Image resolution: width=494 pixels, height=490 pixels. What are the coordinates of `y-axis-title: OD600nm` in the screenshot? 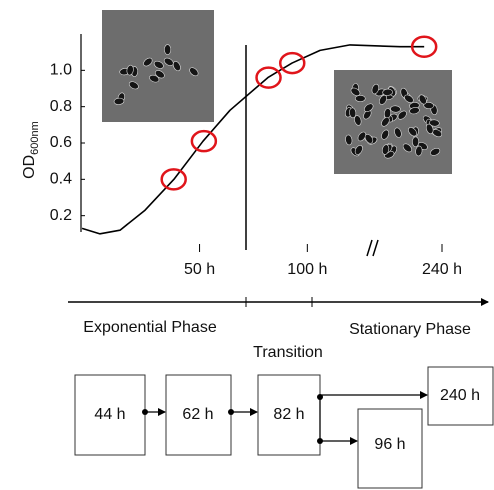 It's located at (31, 150).